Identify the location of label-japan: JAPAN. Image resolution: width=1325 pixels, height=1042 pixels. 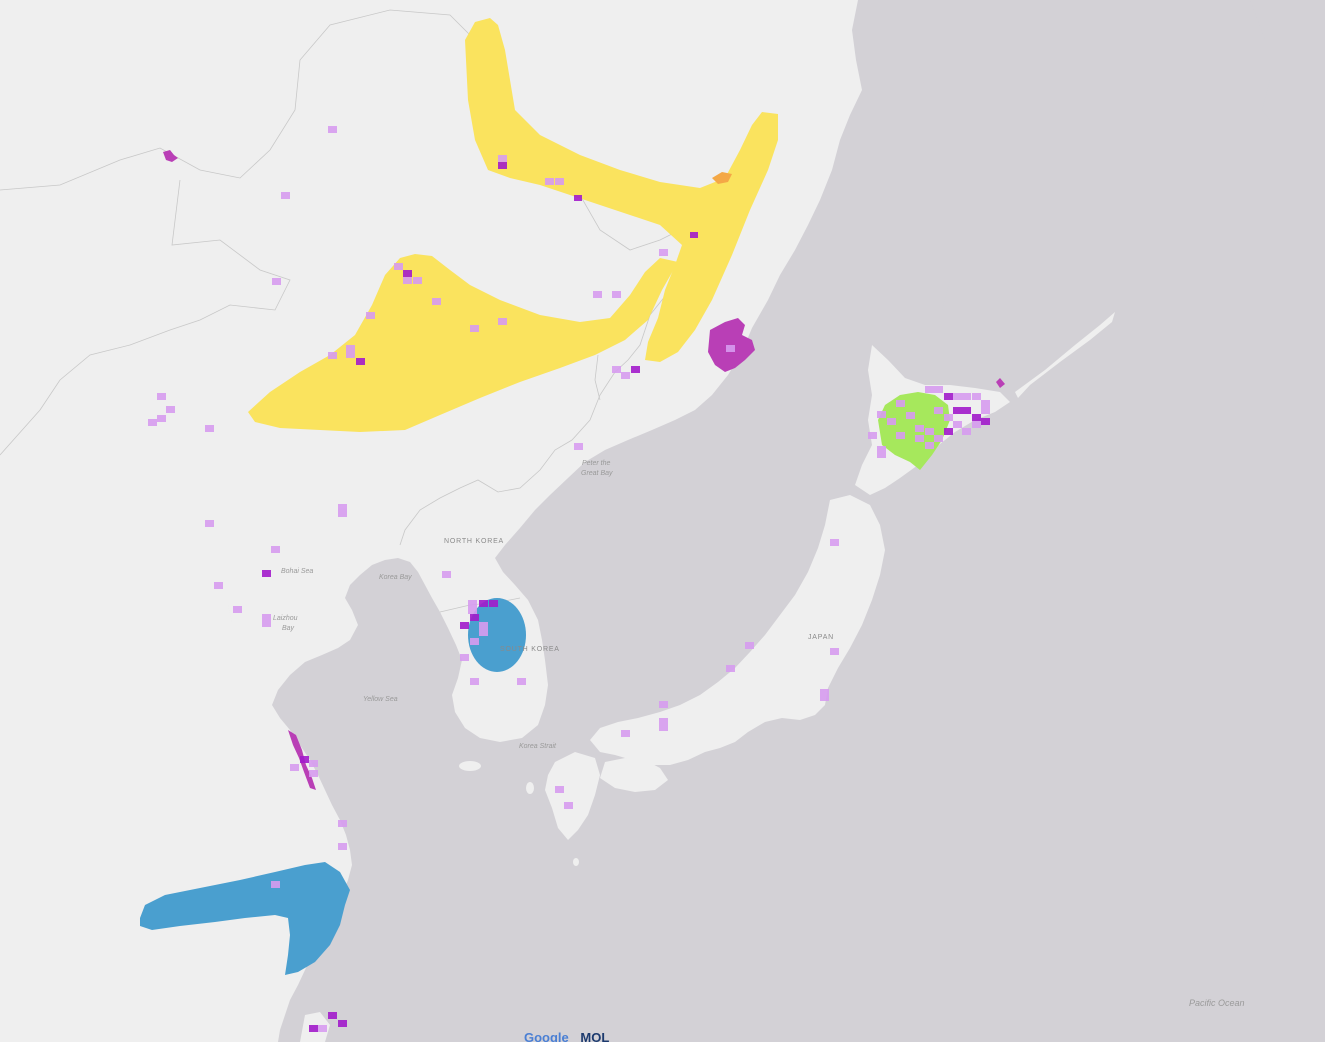
(821, 637).